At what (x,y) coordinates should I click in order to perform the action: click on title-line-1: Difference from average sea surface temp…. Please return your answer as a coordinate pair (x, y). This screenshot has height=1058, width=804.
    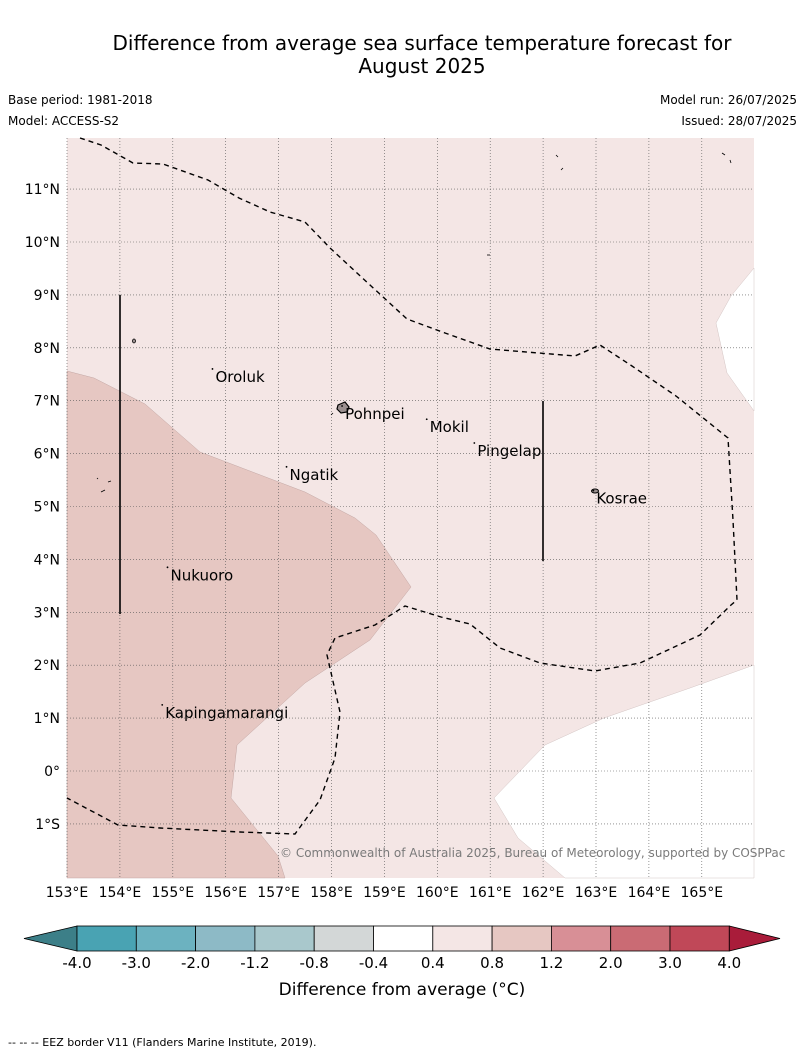
    Looking at the image, I should click on (422, 43).